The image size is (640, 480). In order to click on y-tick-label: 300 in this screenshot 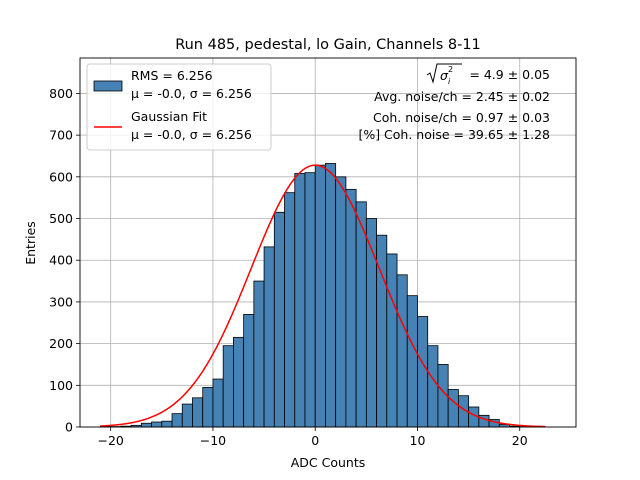, I will do `click(61, 301)`.